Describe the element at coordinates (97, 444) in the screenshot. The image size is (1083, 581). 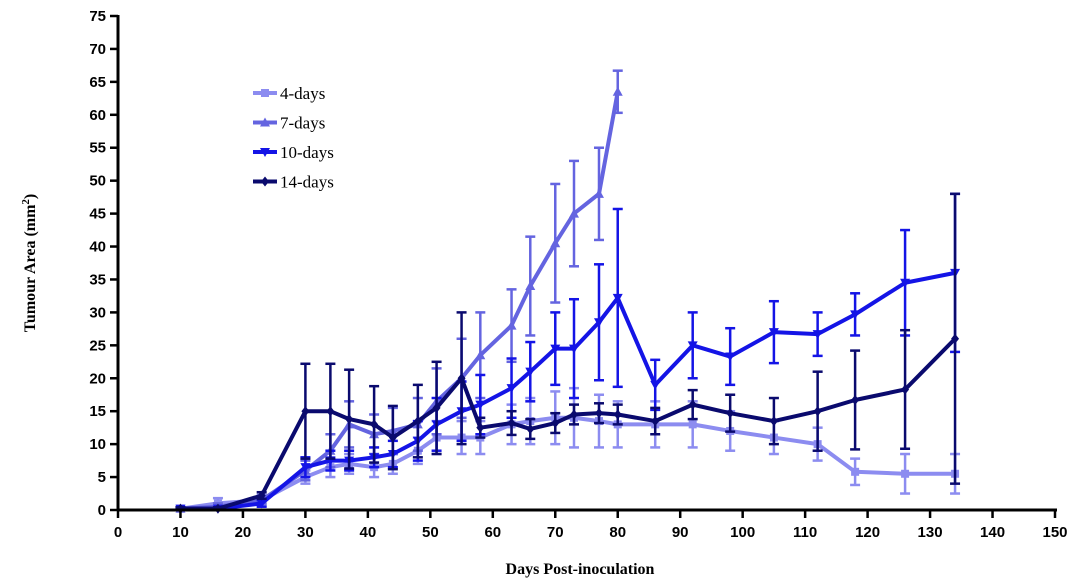
I see `y-tick-label: 10` at that location.